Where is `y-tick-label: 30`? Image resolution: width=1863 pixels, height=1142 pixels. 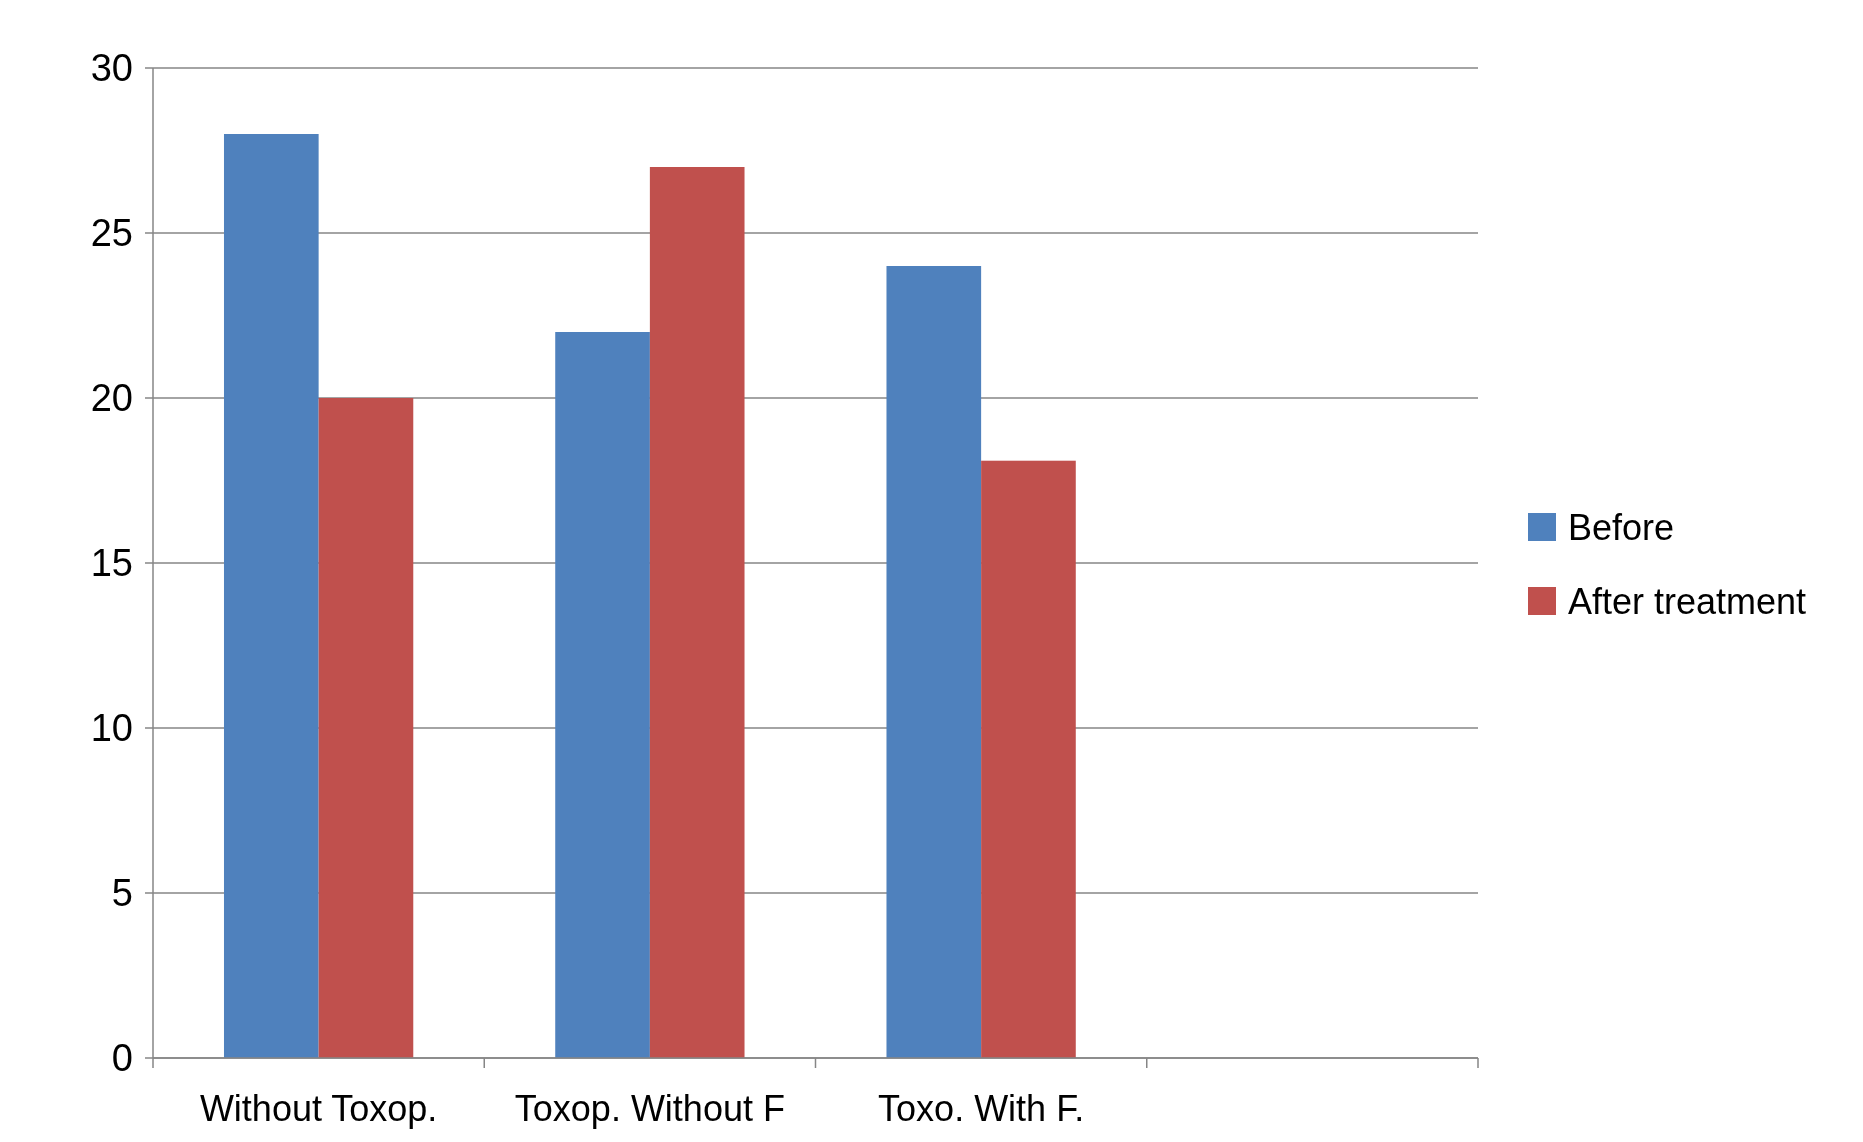 y-tick-label: 30 is located at coordinates (111, 68).